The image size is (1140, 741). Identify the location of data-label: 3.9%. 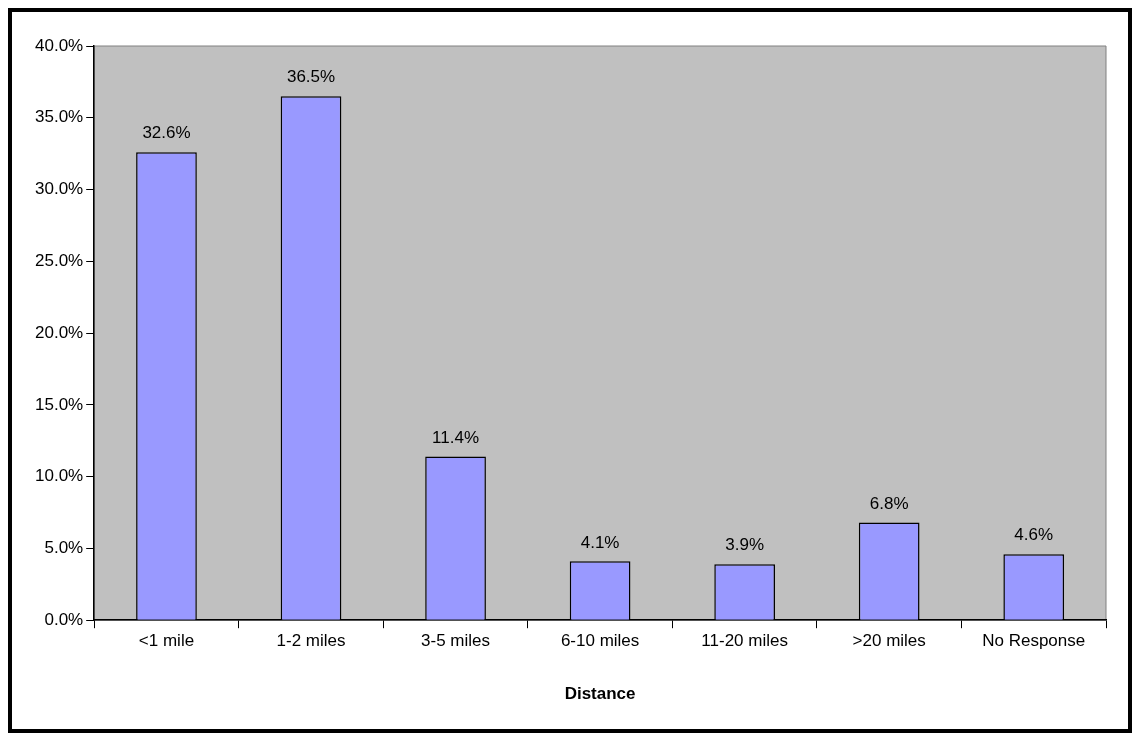
(745, 545).